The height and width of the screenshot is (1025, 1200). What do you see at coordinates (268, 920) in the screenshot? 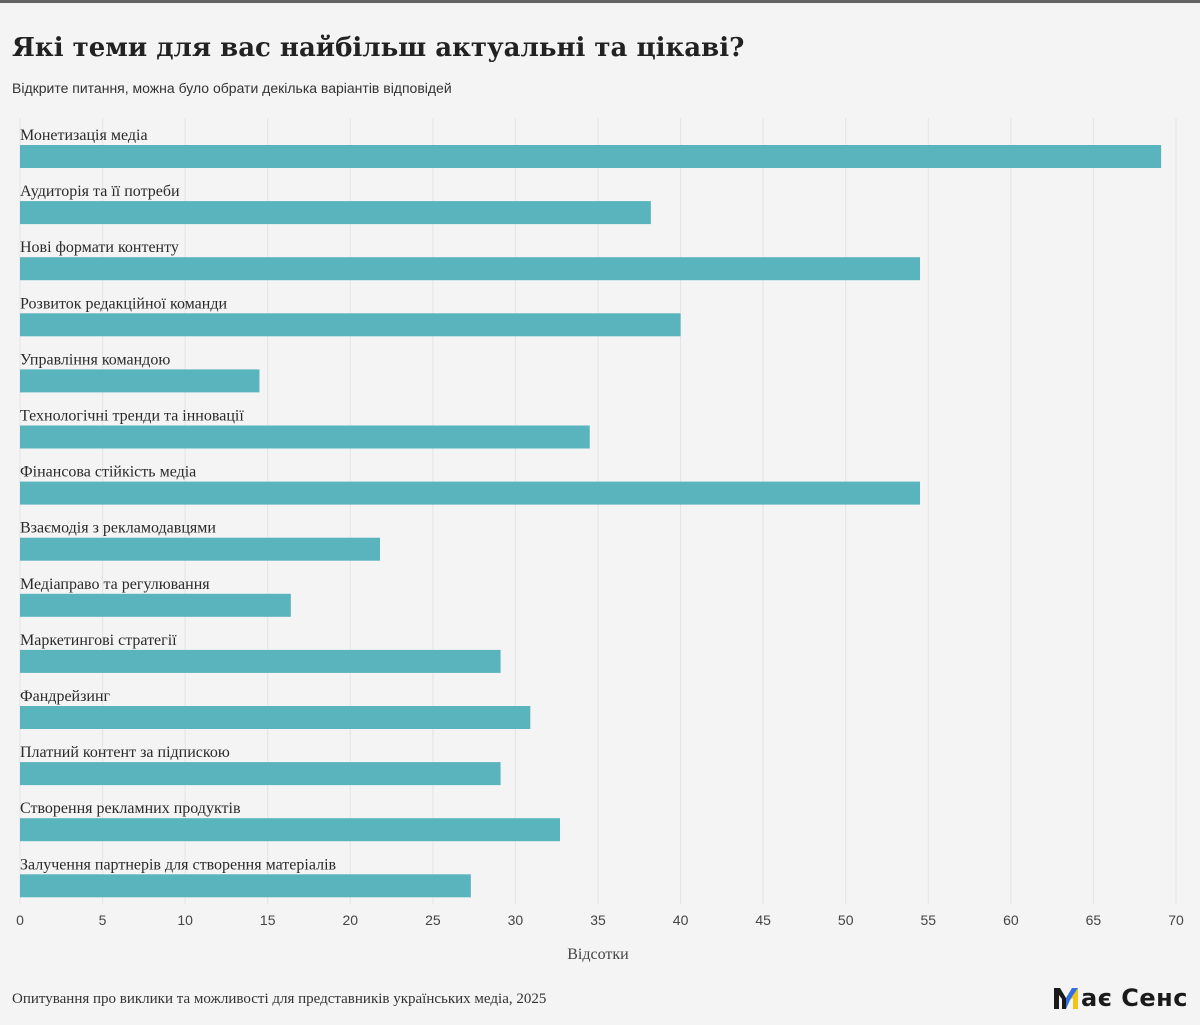
I see `x-tick-label: 15` at bounding box center [268, 920].